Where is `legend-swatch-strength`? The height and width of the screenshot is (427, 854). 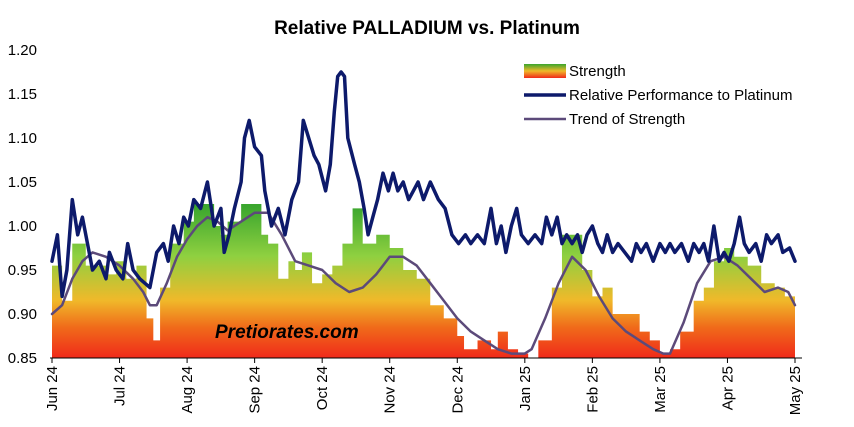
legend-swatch-strength is located at coordinates (545, 71).